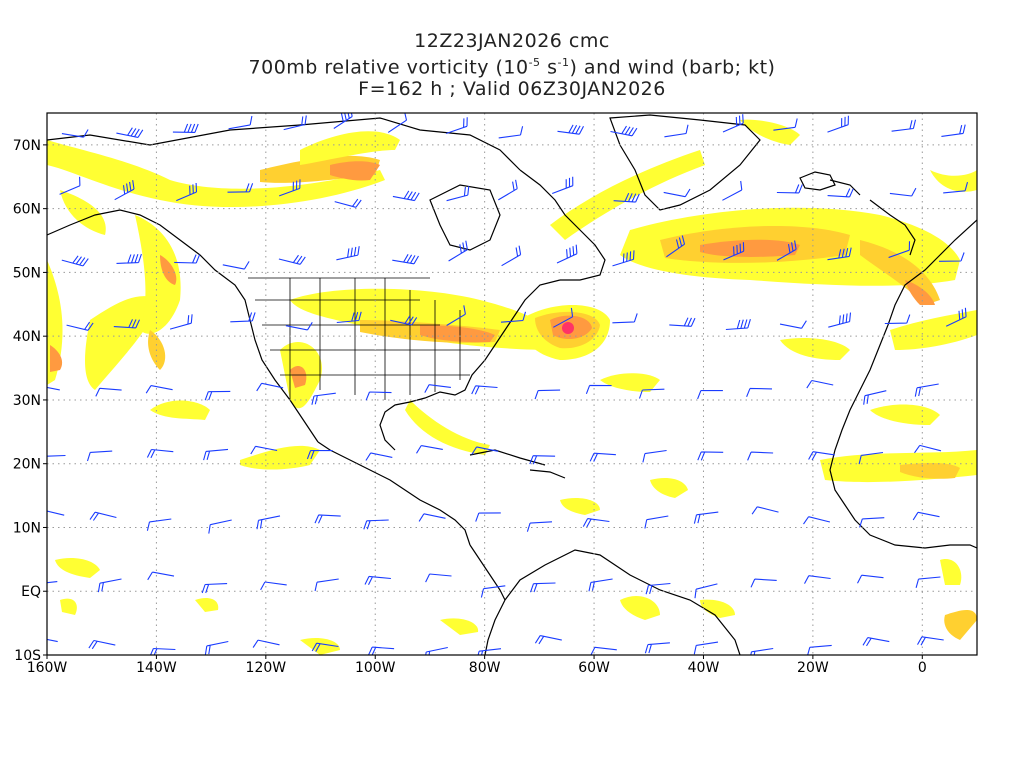 The height and width of the screenshot is (768, 1024). Describe the element at coordinates (563, 62) in the screenshot. I see `title-sup-2: -1` at that location.